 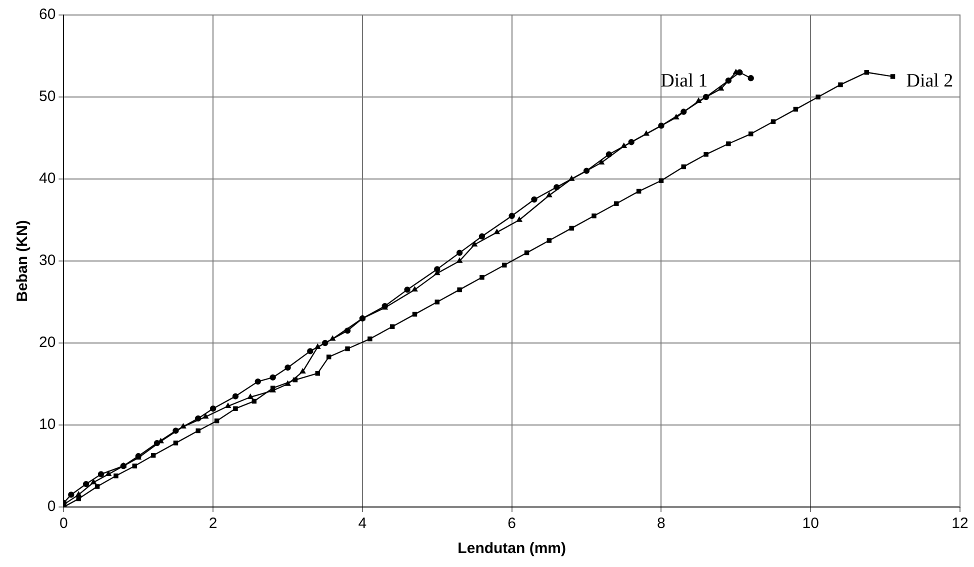 What do you see at coordinates (960, 523) in the screenshot?
I see `x-tick-label: 12` at bounding box center [960, 523].